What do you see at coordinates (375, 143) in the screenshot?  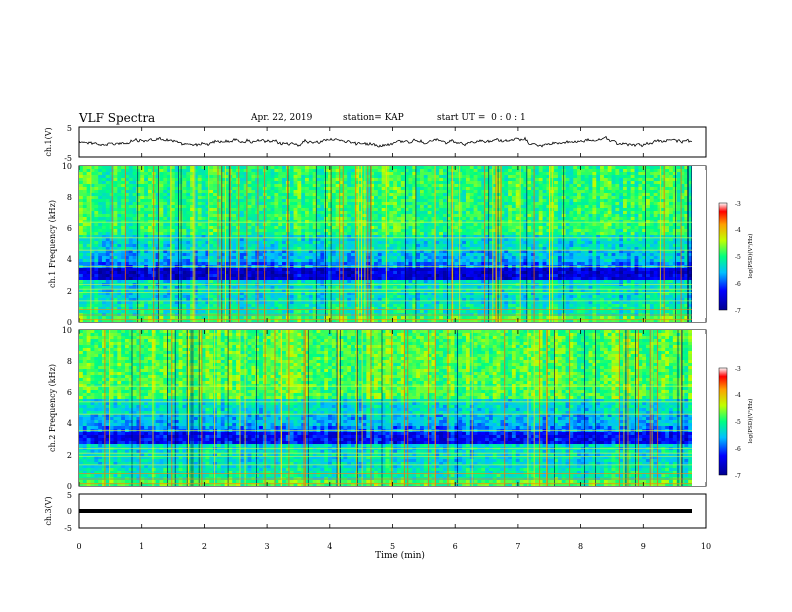 I see `ch1-waveform-panel: 5 -5 ch.1(V)` at bounding box center [375, 143].